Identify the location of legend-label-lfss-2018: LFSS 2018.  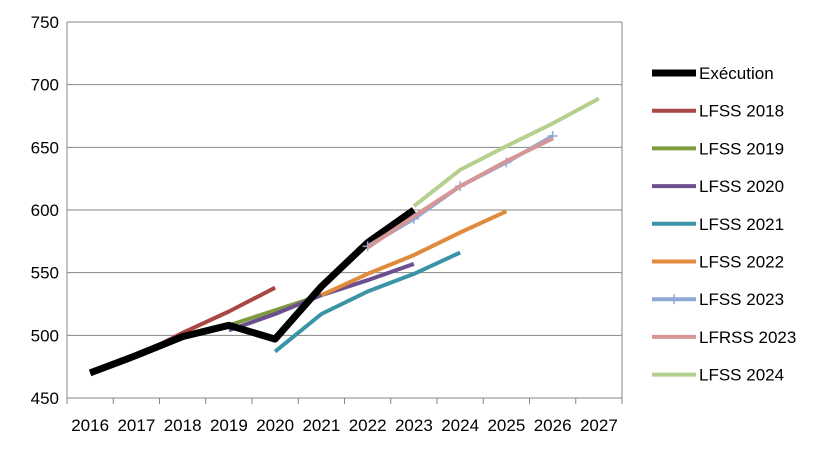
(741, 111).